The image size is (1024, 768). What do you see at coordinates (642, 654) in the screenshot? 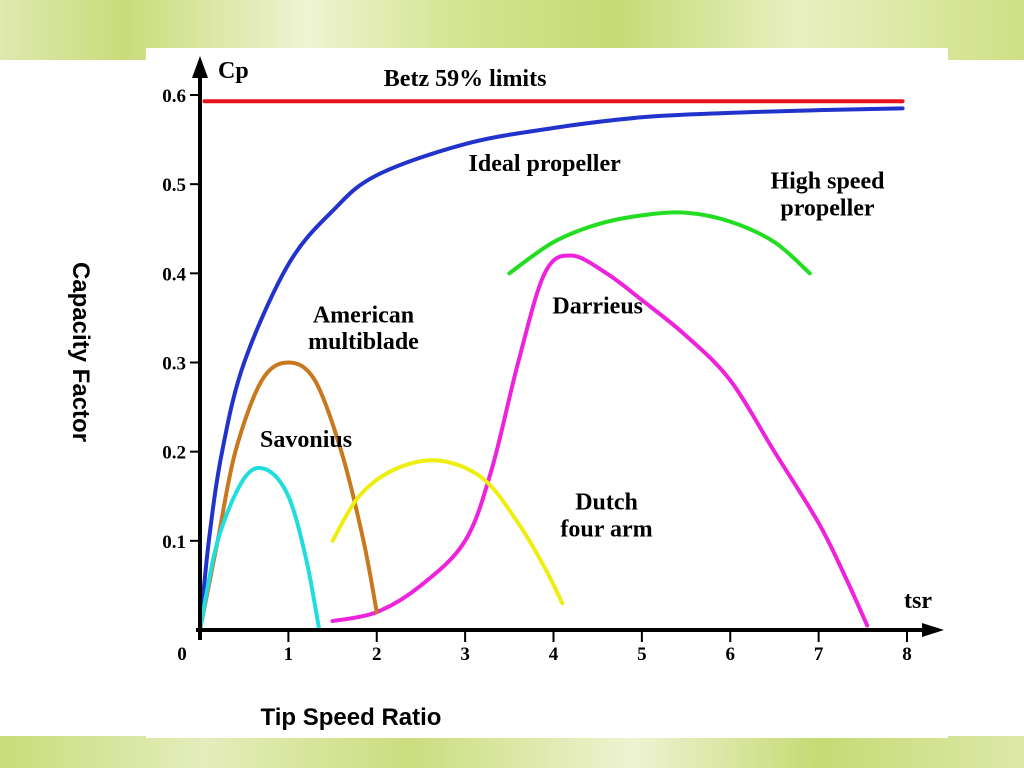
I see `x-tick-label: 5` at bounding box center [642, 654].